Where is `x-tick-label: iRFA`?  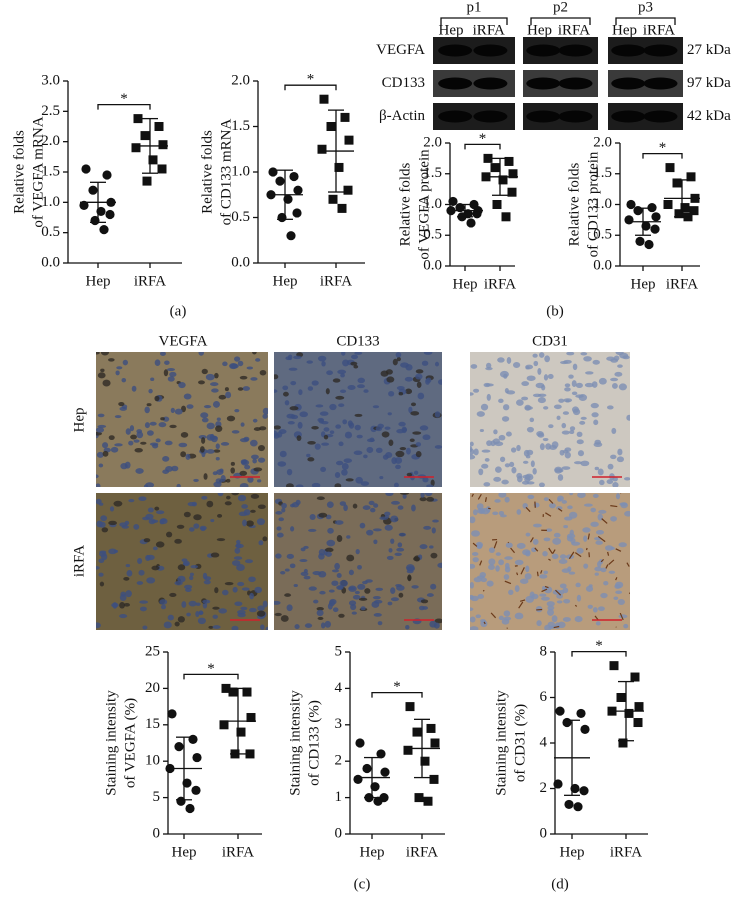 x-tick-label: iRFA is located at coordinates (626, 852).